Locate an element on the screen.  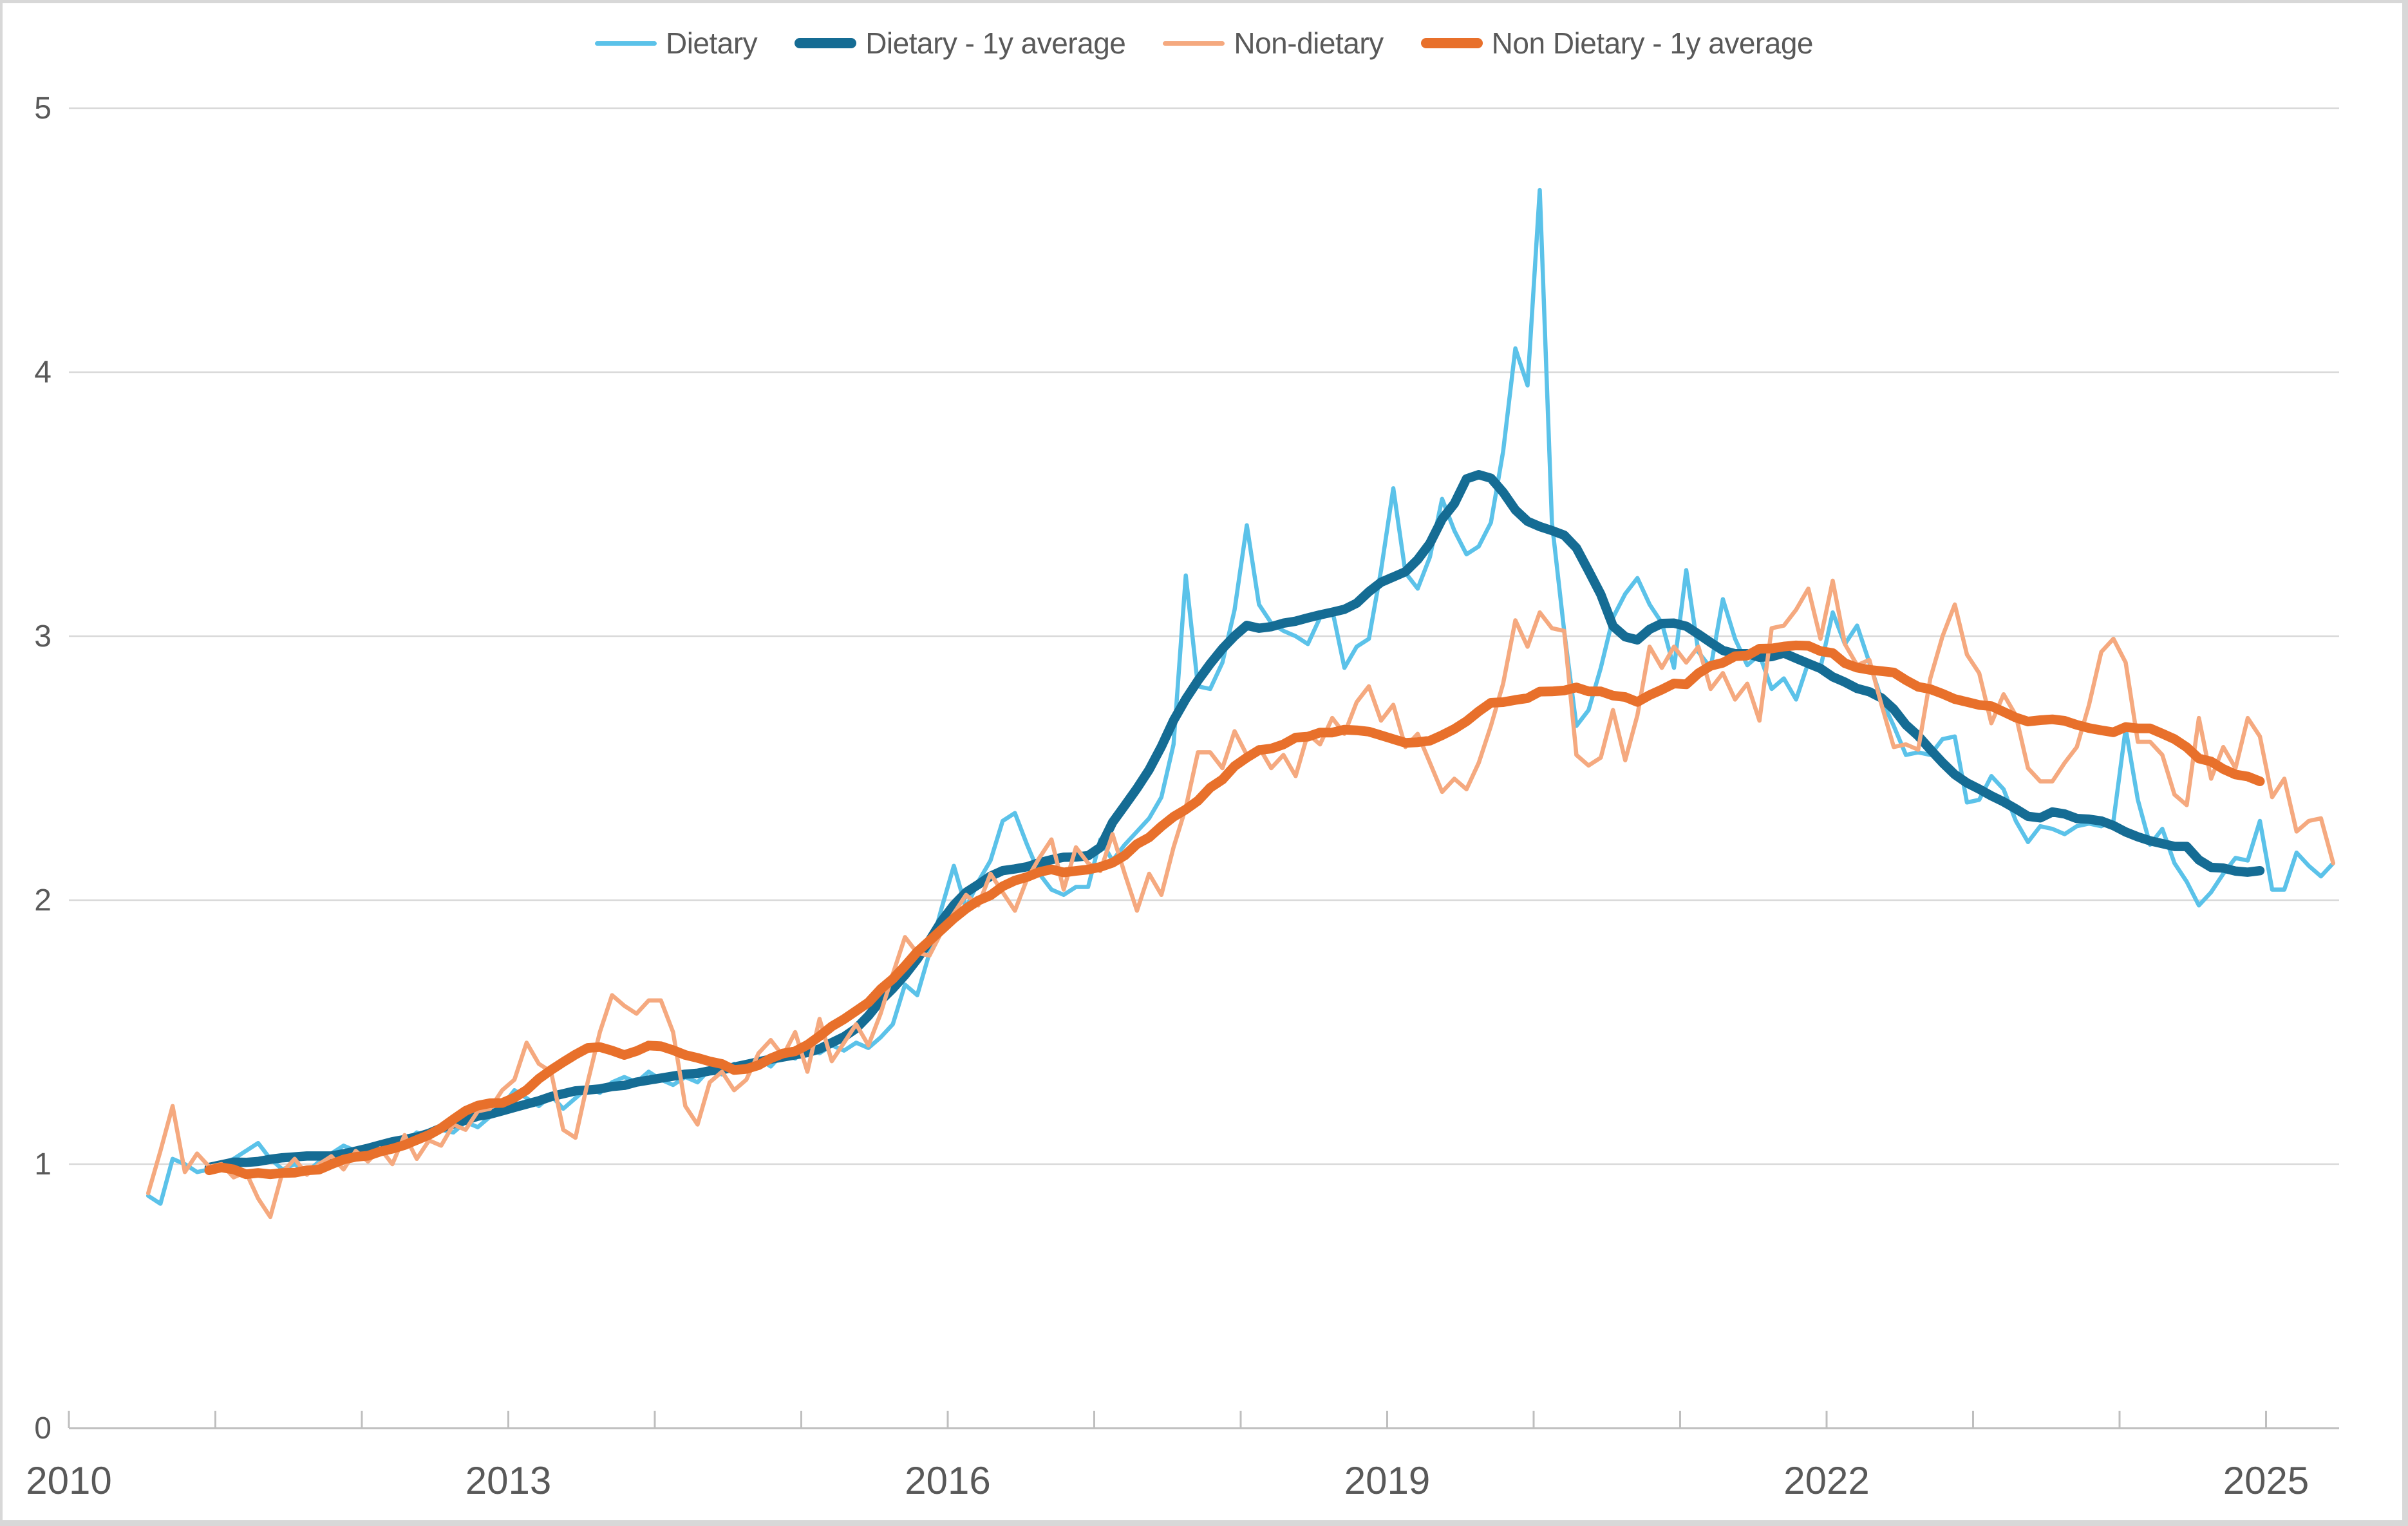
x-axis-label-2019: 2019 is located at coordinates (1387, 1480).